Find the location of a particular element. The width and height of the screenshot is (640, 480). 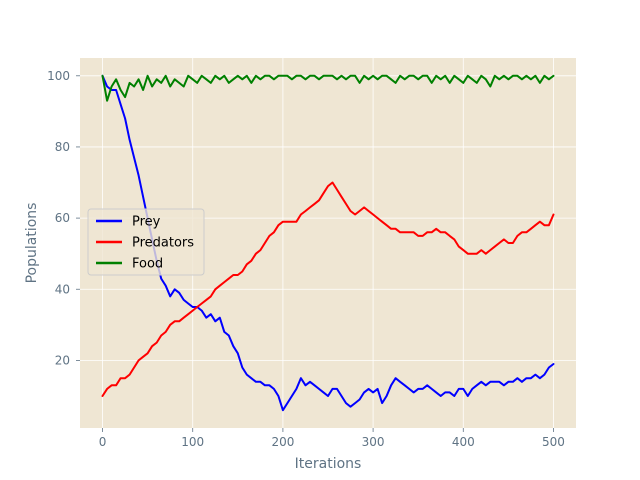

legend-box is located at coordinates (146, 242).